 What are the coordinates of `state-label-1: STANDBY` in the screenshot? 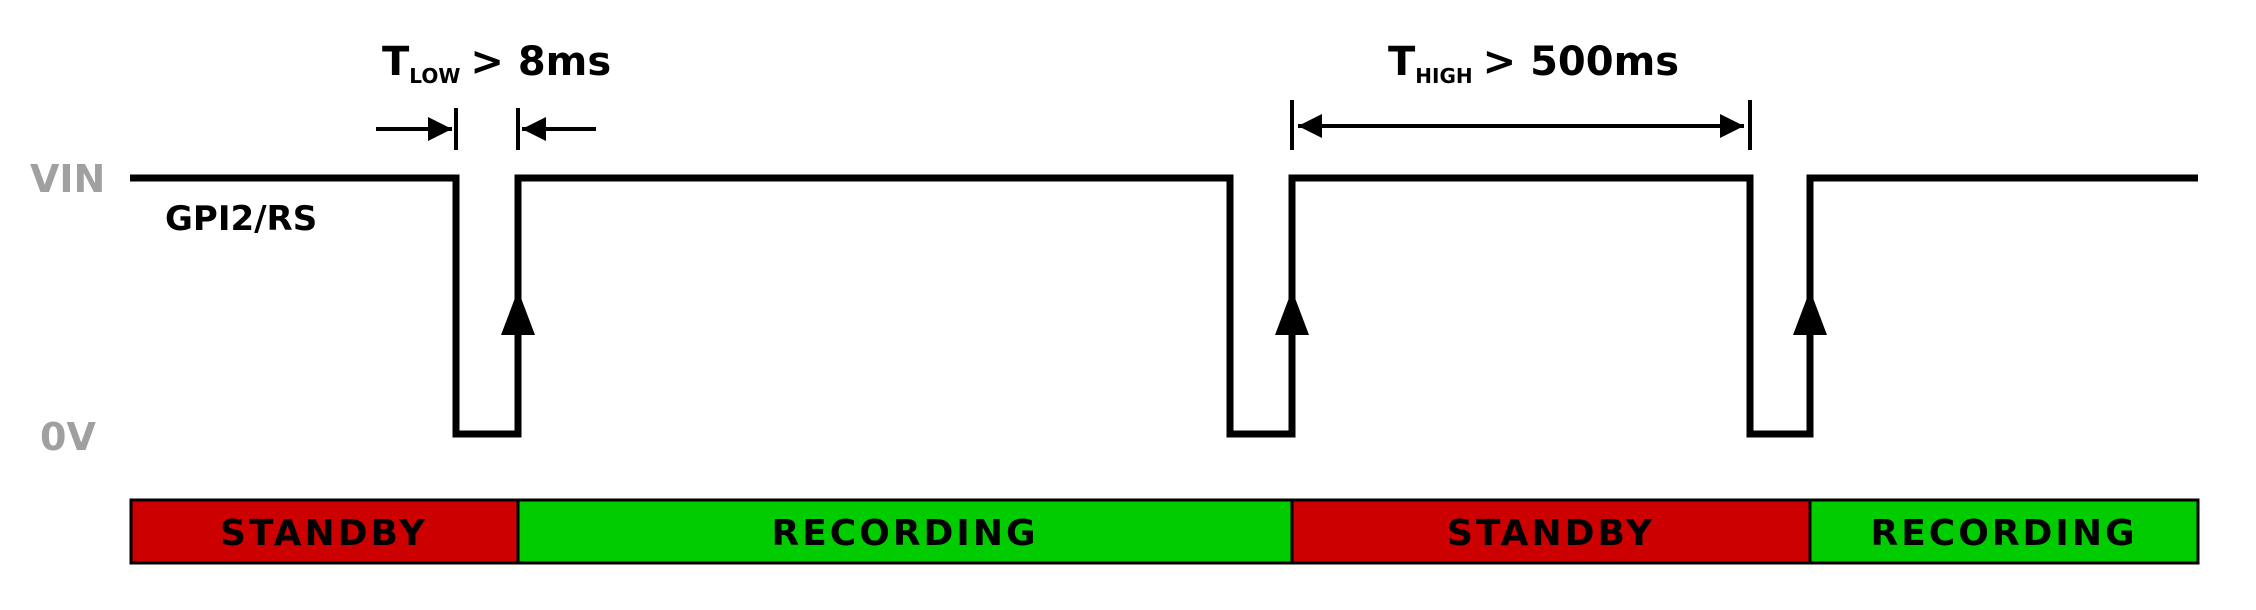 It's located at (324, 533).